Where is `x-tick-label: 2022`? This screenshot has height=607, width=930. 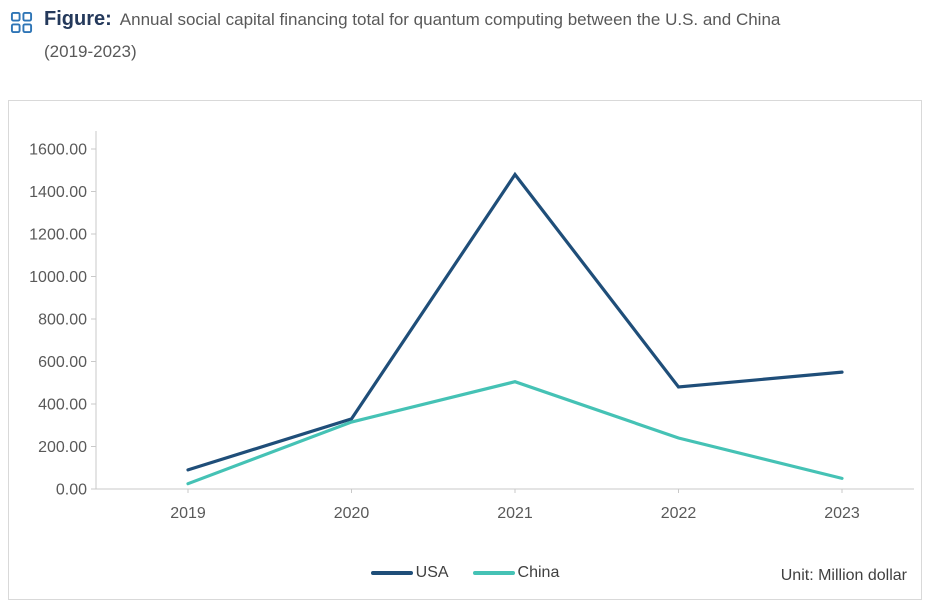 x-tick-label: 2022 is located at coordinates (679, 513).